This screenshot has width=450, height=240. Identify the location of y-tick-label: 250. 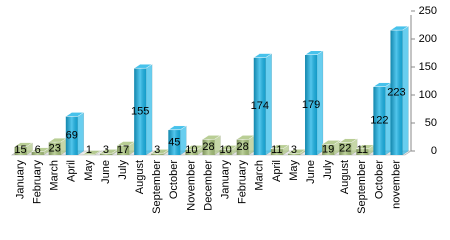
(428, 11).